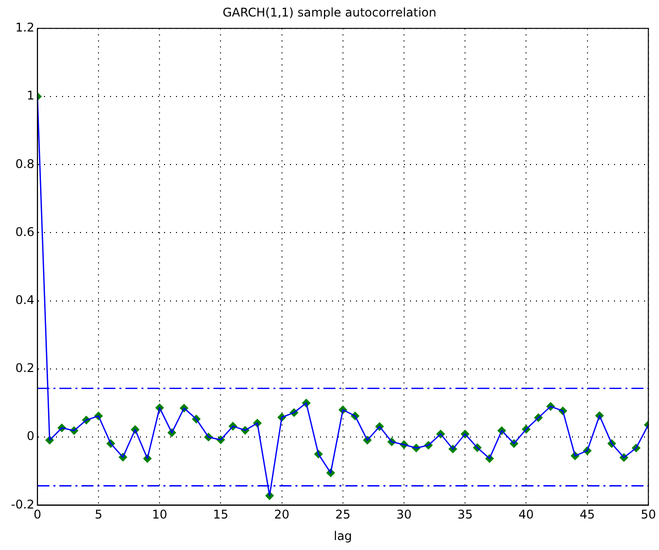  What do you see at coordinates (220, 515) in the screenshot?
I see `x-tick-label: 15` at bounding box center [220, 515].